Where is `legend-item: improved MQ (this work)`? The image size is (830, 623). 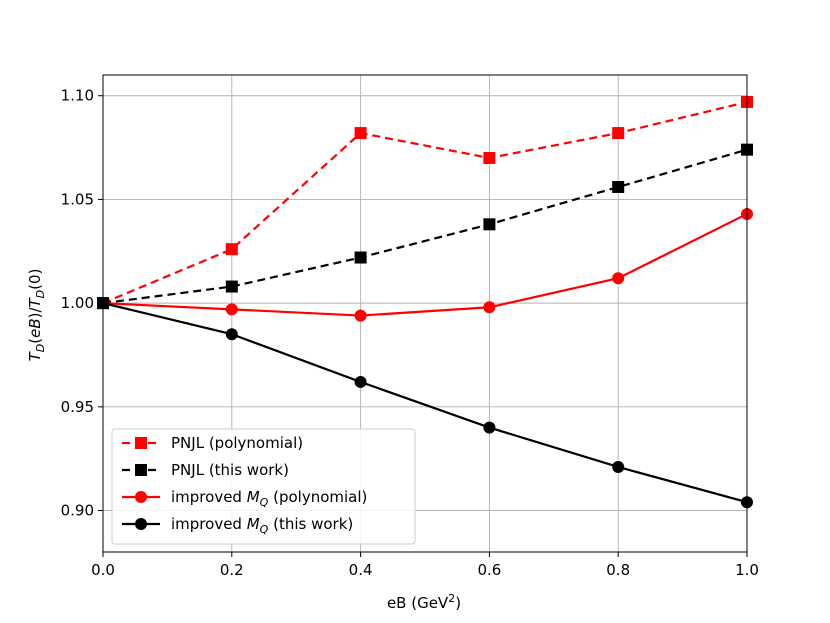
legend-item: improved MQ (this work) is located at coordinates (237, 525).